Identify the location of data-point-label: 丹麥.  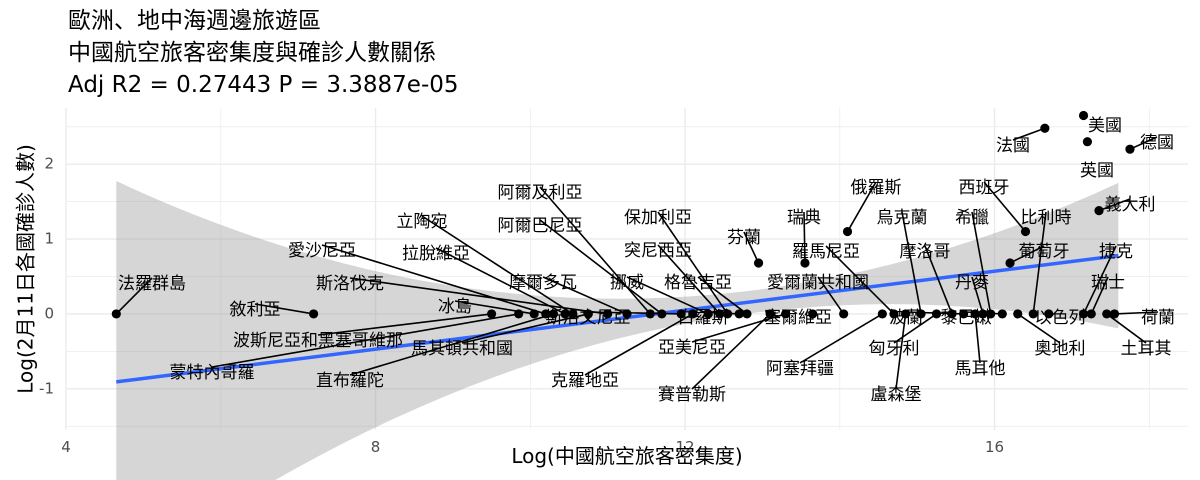
(972, 283).